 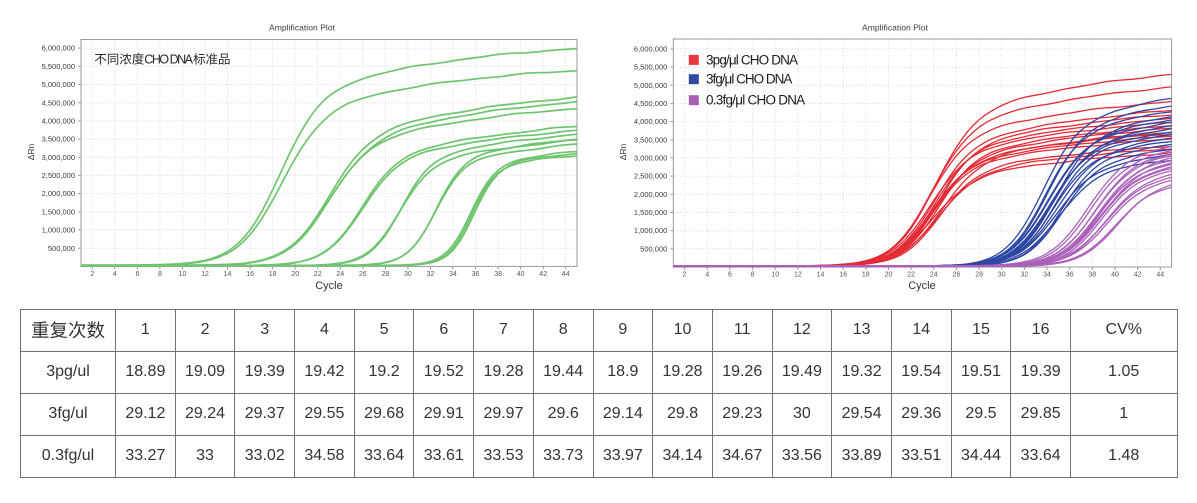 I want to click on svg-text: 3pg/μl CHO DNA, so click(x=752, y=59).